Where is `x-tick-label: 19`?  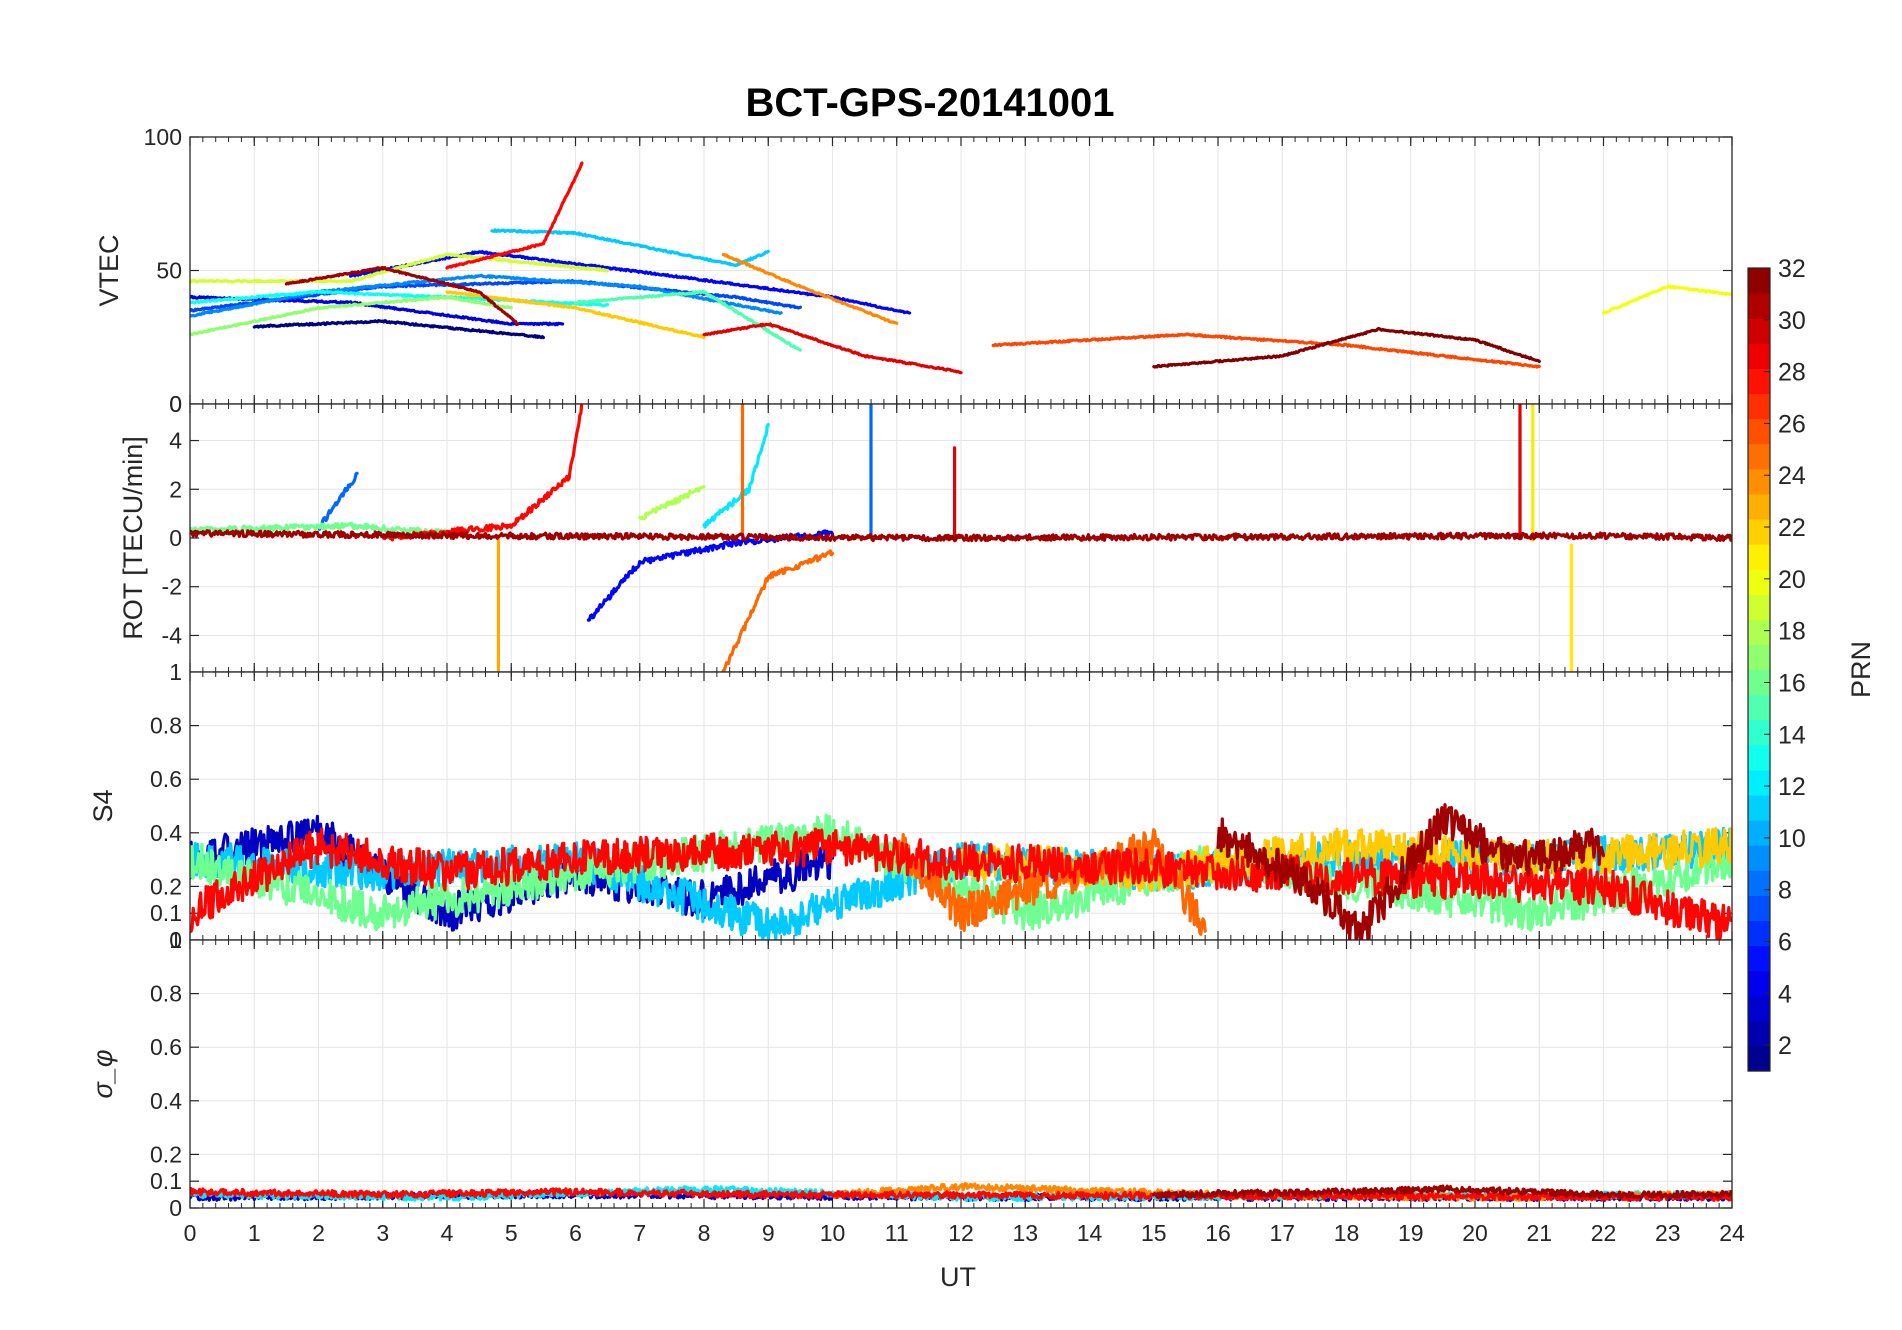 x-tick-label: 19 is located at coordinates (1411, 1233).